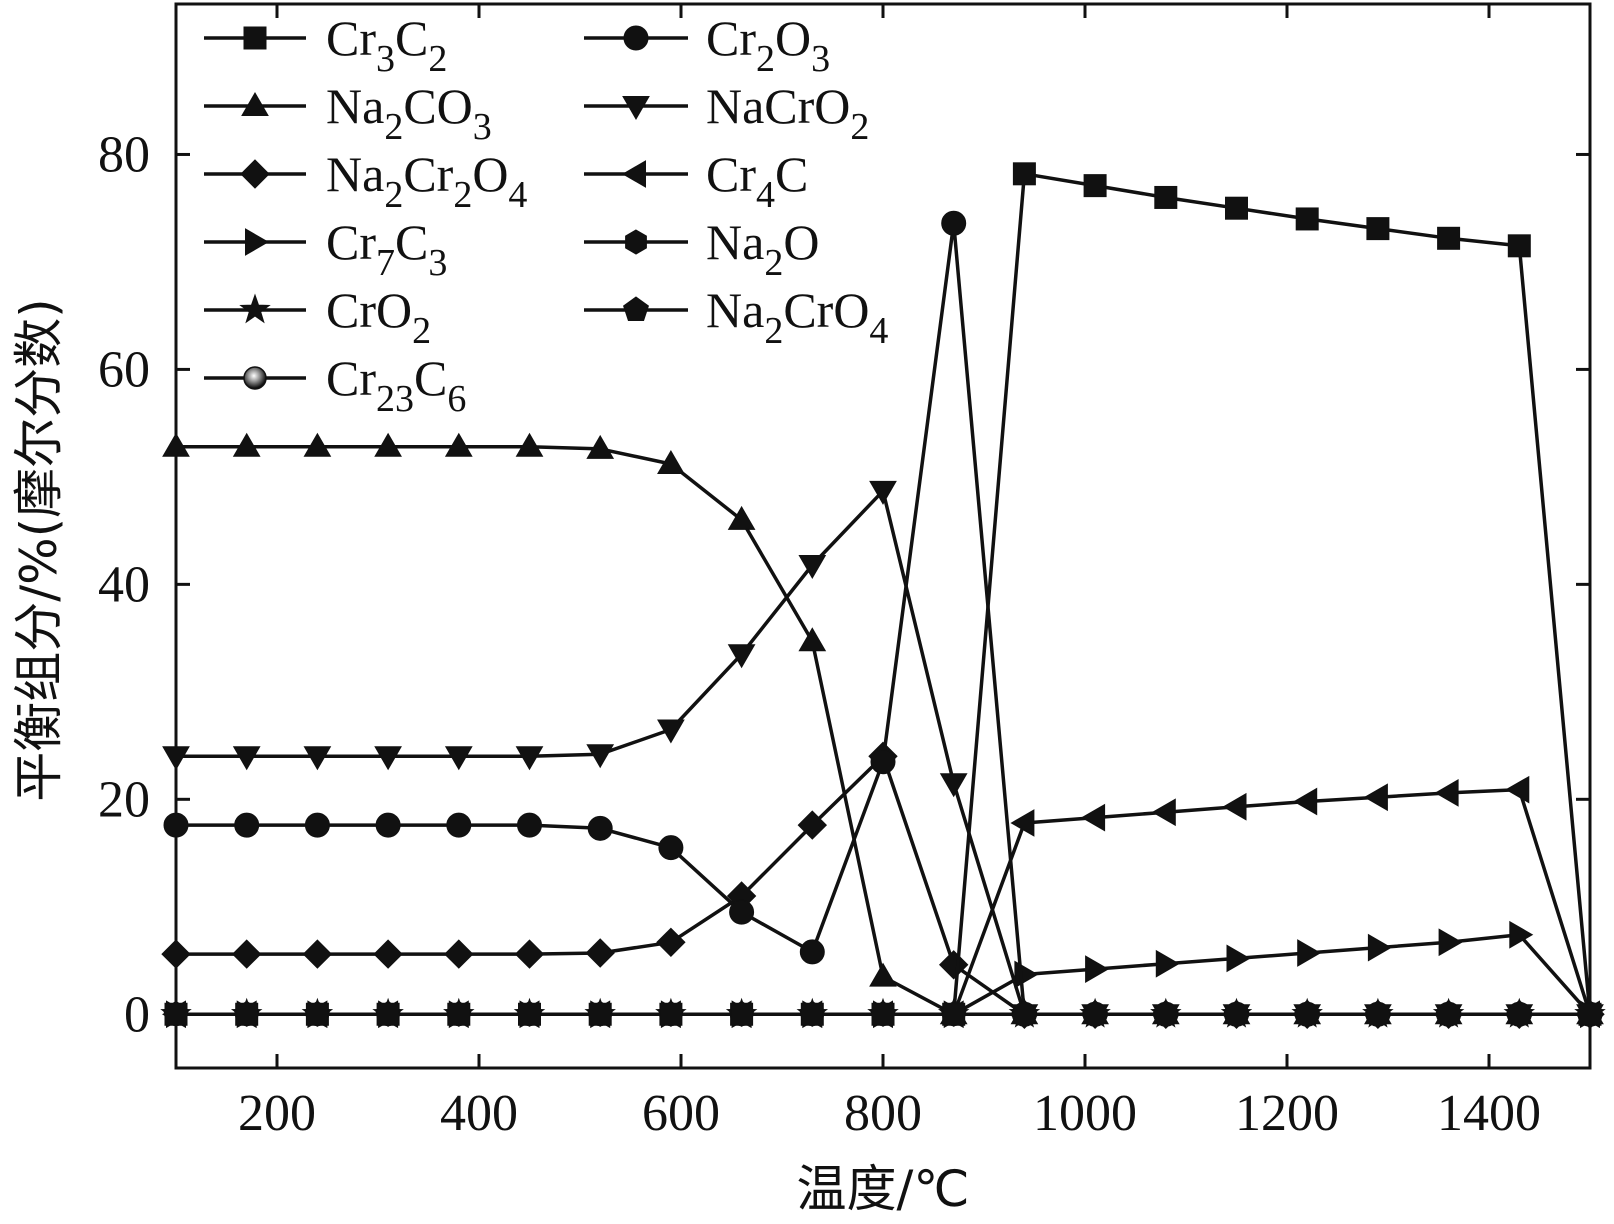  I want to click on y-tick-label: 20, so click(124, 799).